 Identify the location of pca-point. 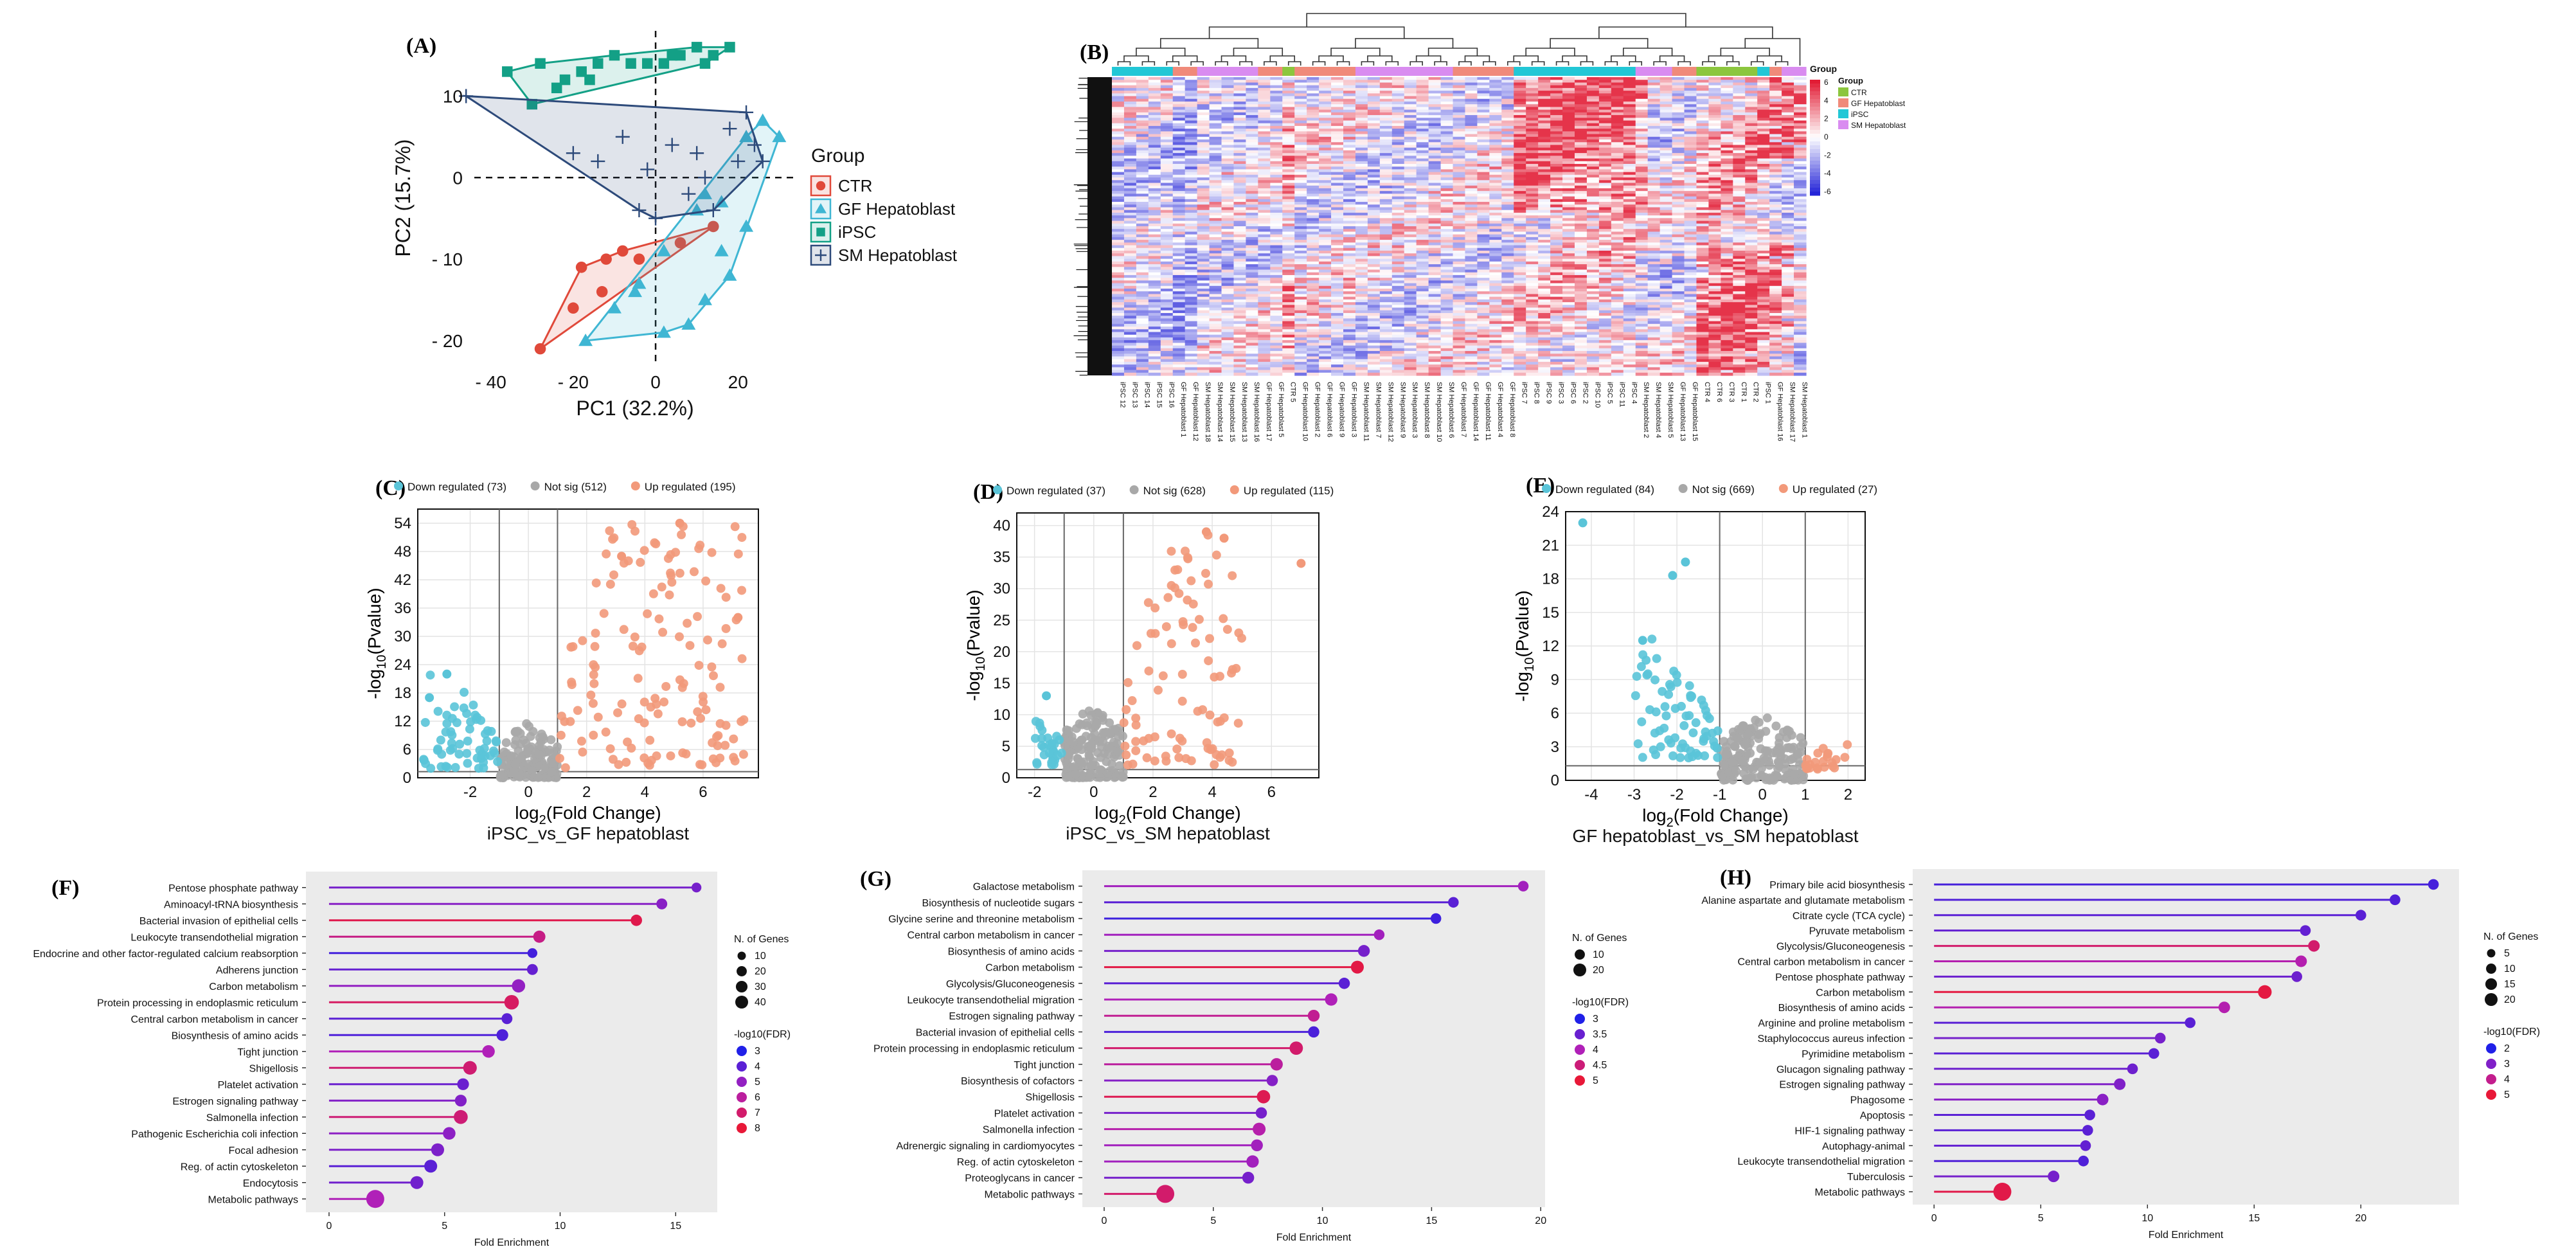
(762, 119).